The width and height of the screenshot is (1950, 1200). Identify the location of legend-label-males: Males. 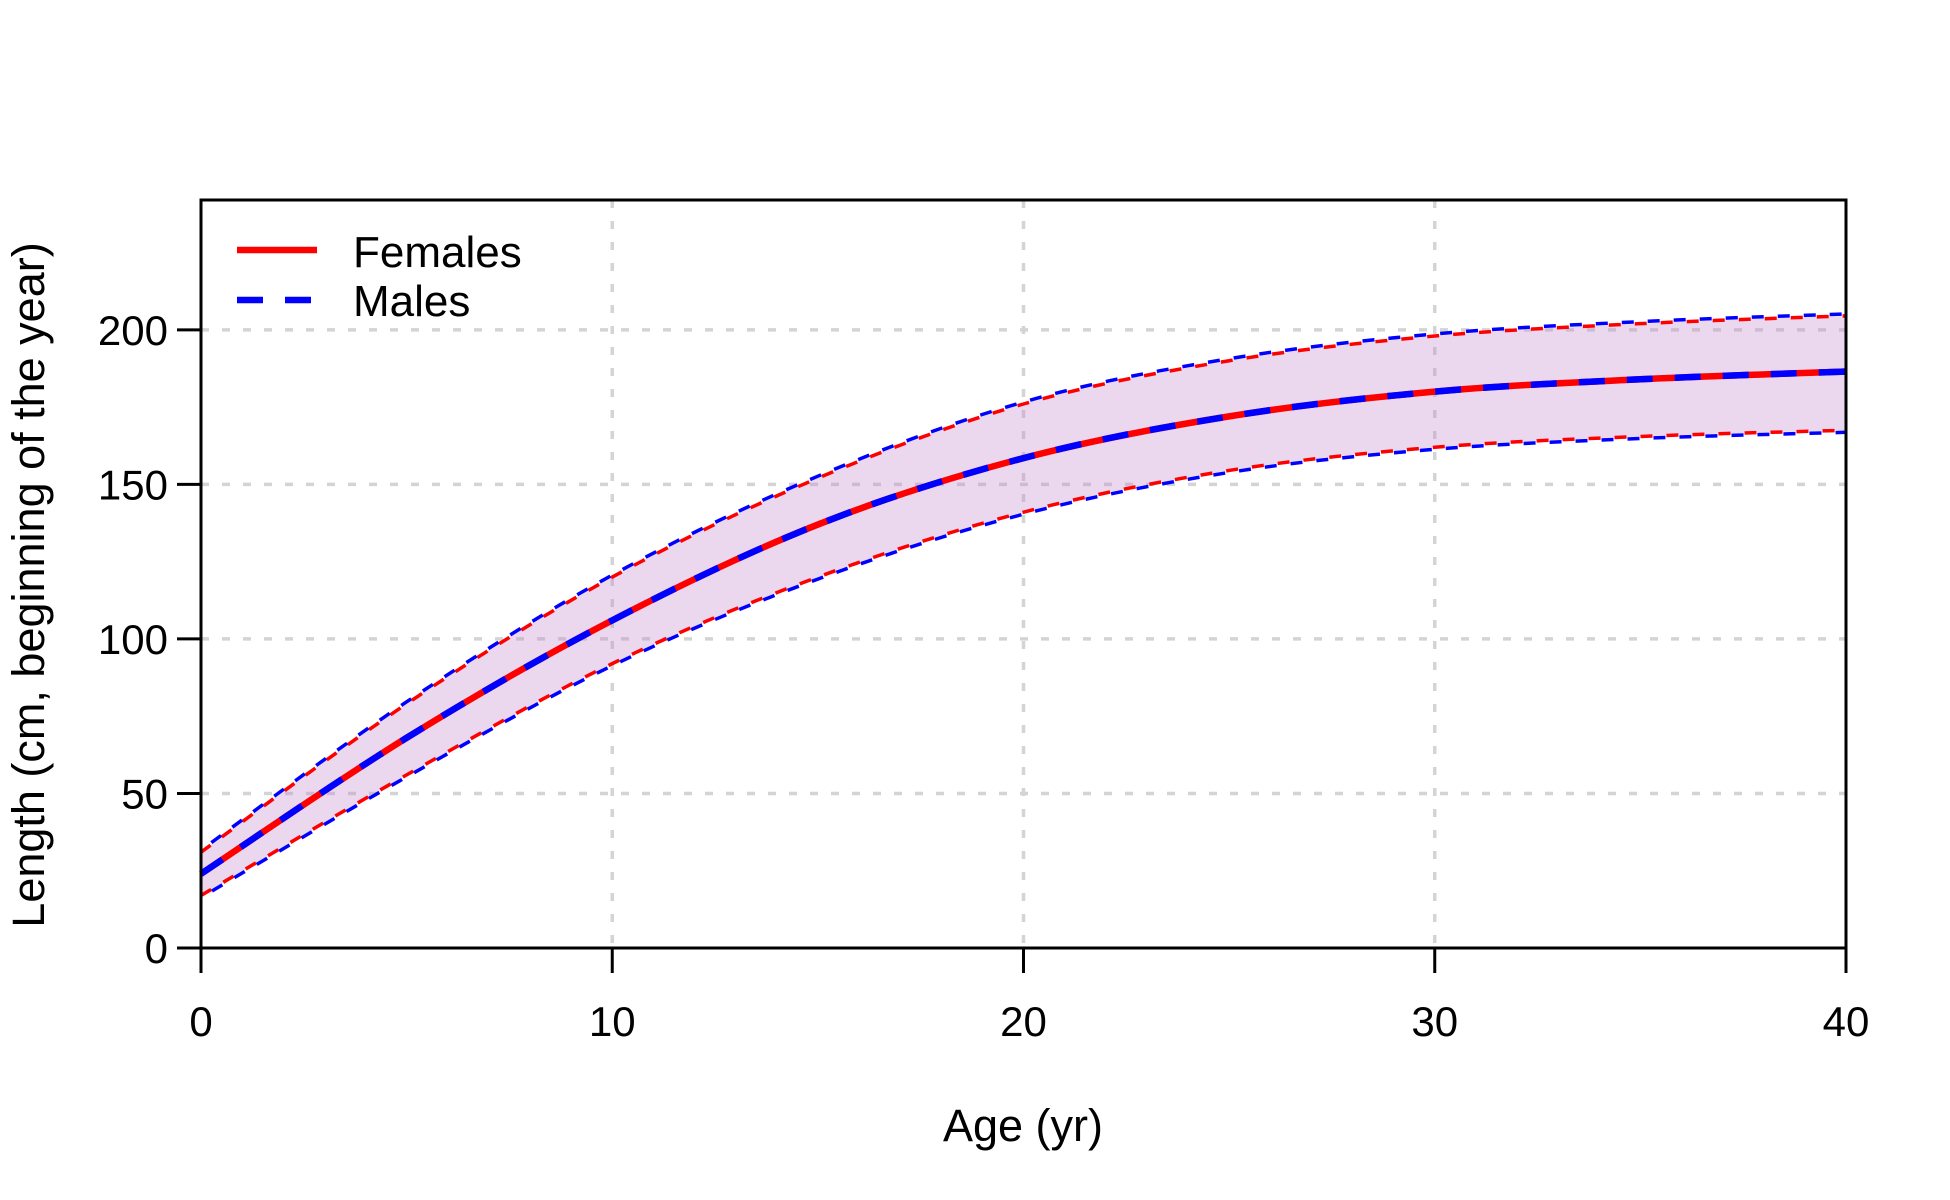
(411, 301).